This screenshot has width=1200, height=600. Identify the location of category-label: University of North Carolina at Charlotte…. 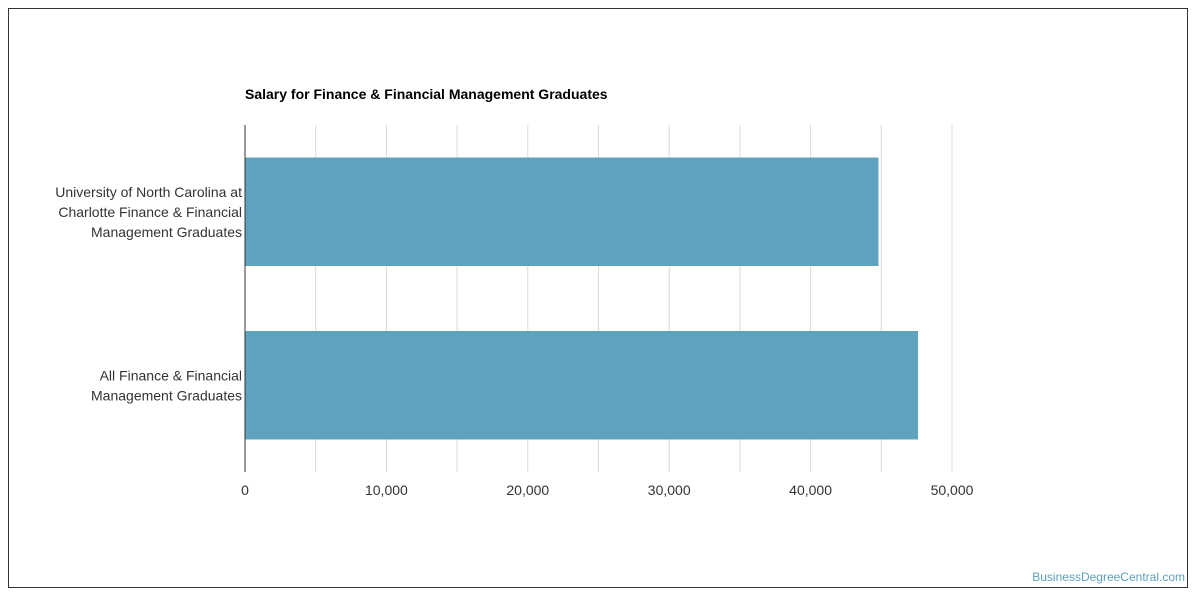
(148, 212).